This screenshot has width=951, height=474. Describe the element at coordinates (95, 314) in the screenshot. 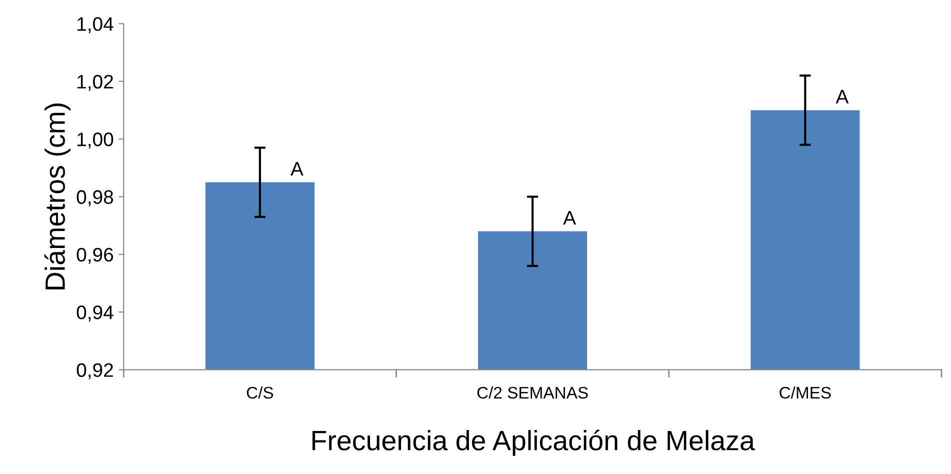

I see `y-tick-label: 0,94` at that location.